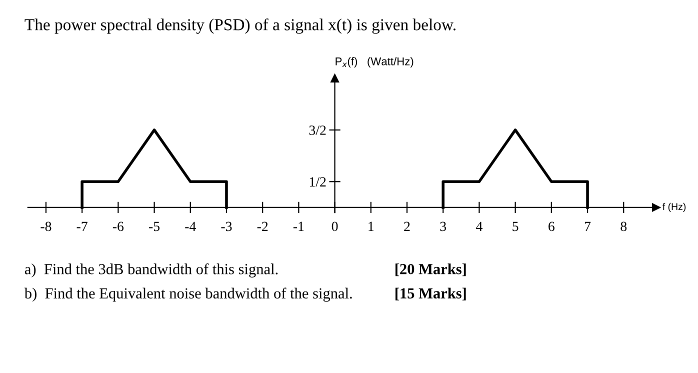 The width and height of the screenshot is (698, 373). I want to click on y-axis-title: P$_{x}$(f) (Watt/Hz), so click(375, 62).